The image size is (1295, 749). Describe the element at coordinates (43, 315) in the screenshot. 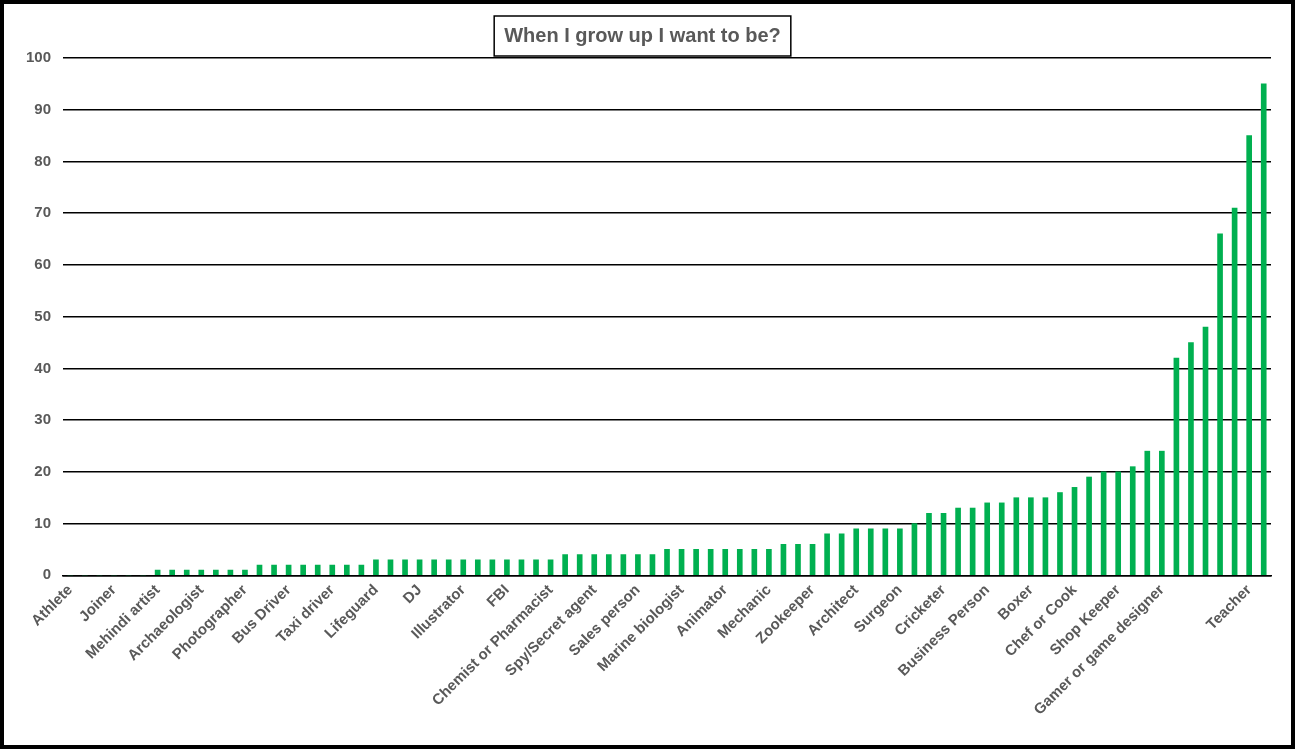

I see `y-tick-label: 50` at that location.